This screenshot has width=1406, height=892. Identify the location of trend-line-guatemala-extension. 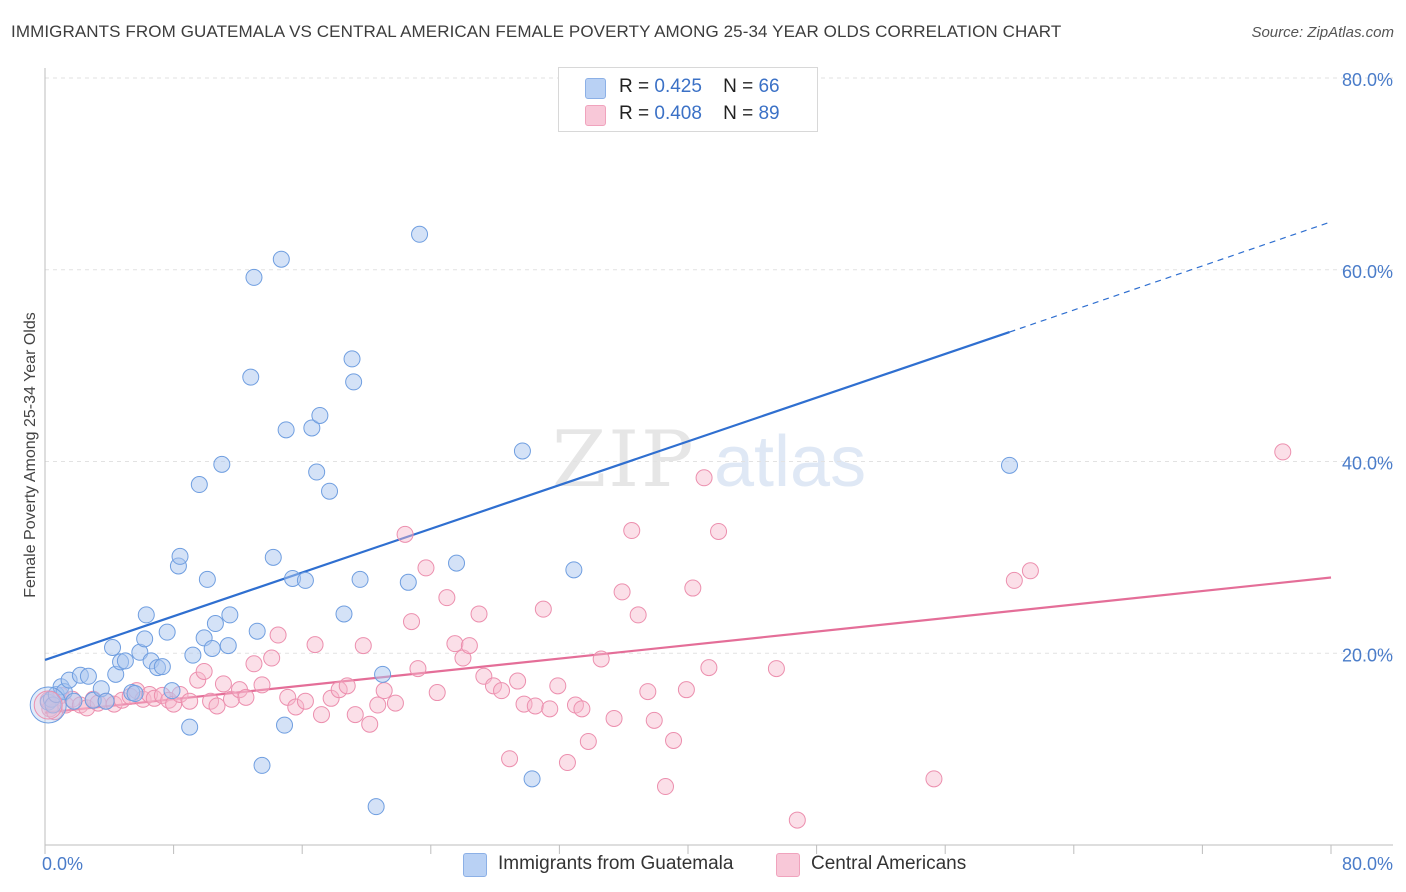
(1170, 277).